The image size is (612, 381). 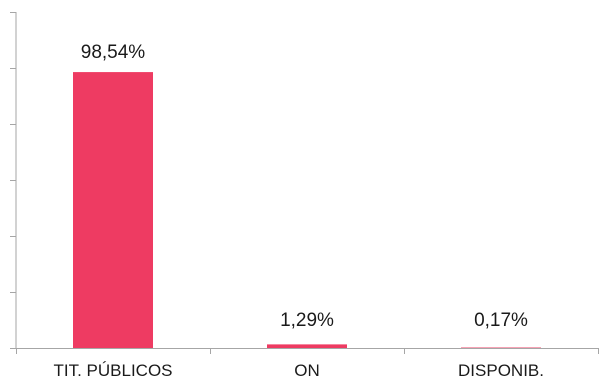 What do you see at coordinates (501, 370) in the screenshot?
I see `x-tick-label-3: DISPONIB.` at bounding box center [501, 370].